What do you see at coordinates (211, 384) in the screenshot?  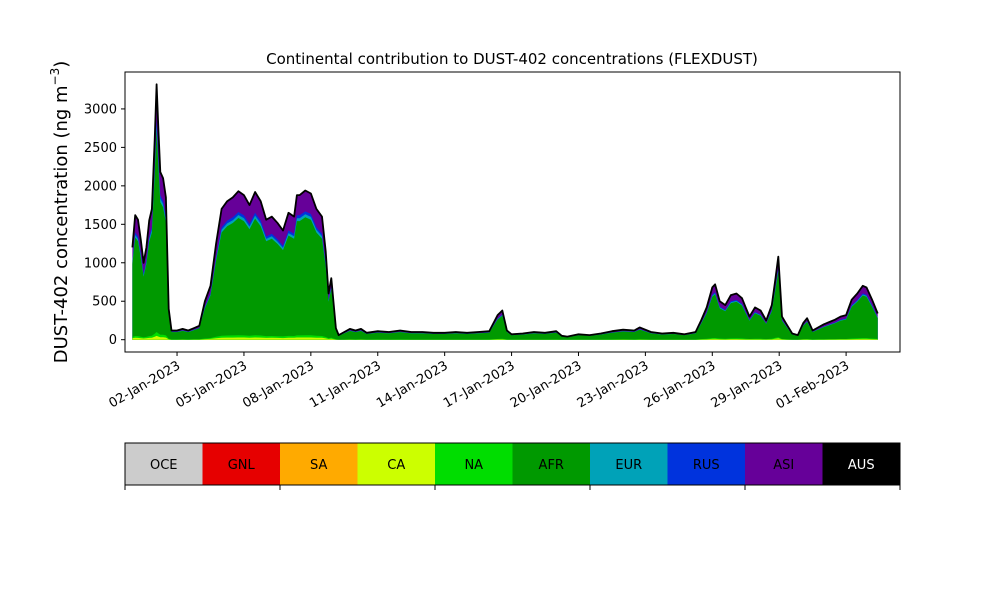 I see `x-tick-label: 05-Jan-2023` at bounding box center [211, 384].